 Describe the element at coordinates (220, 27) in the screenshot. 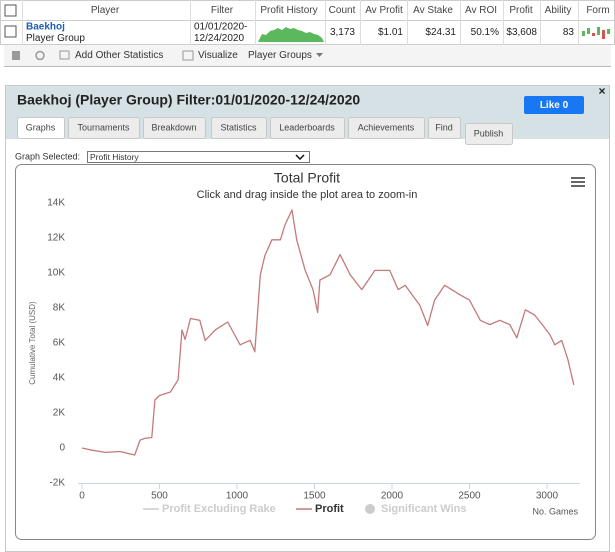

I see `filter-start: 01/01/2020-` at that location.